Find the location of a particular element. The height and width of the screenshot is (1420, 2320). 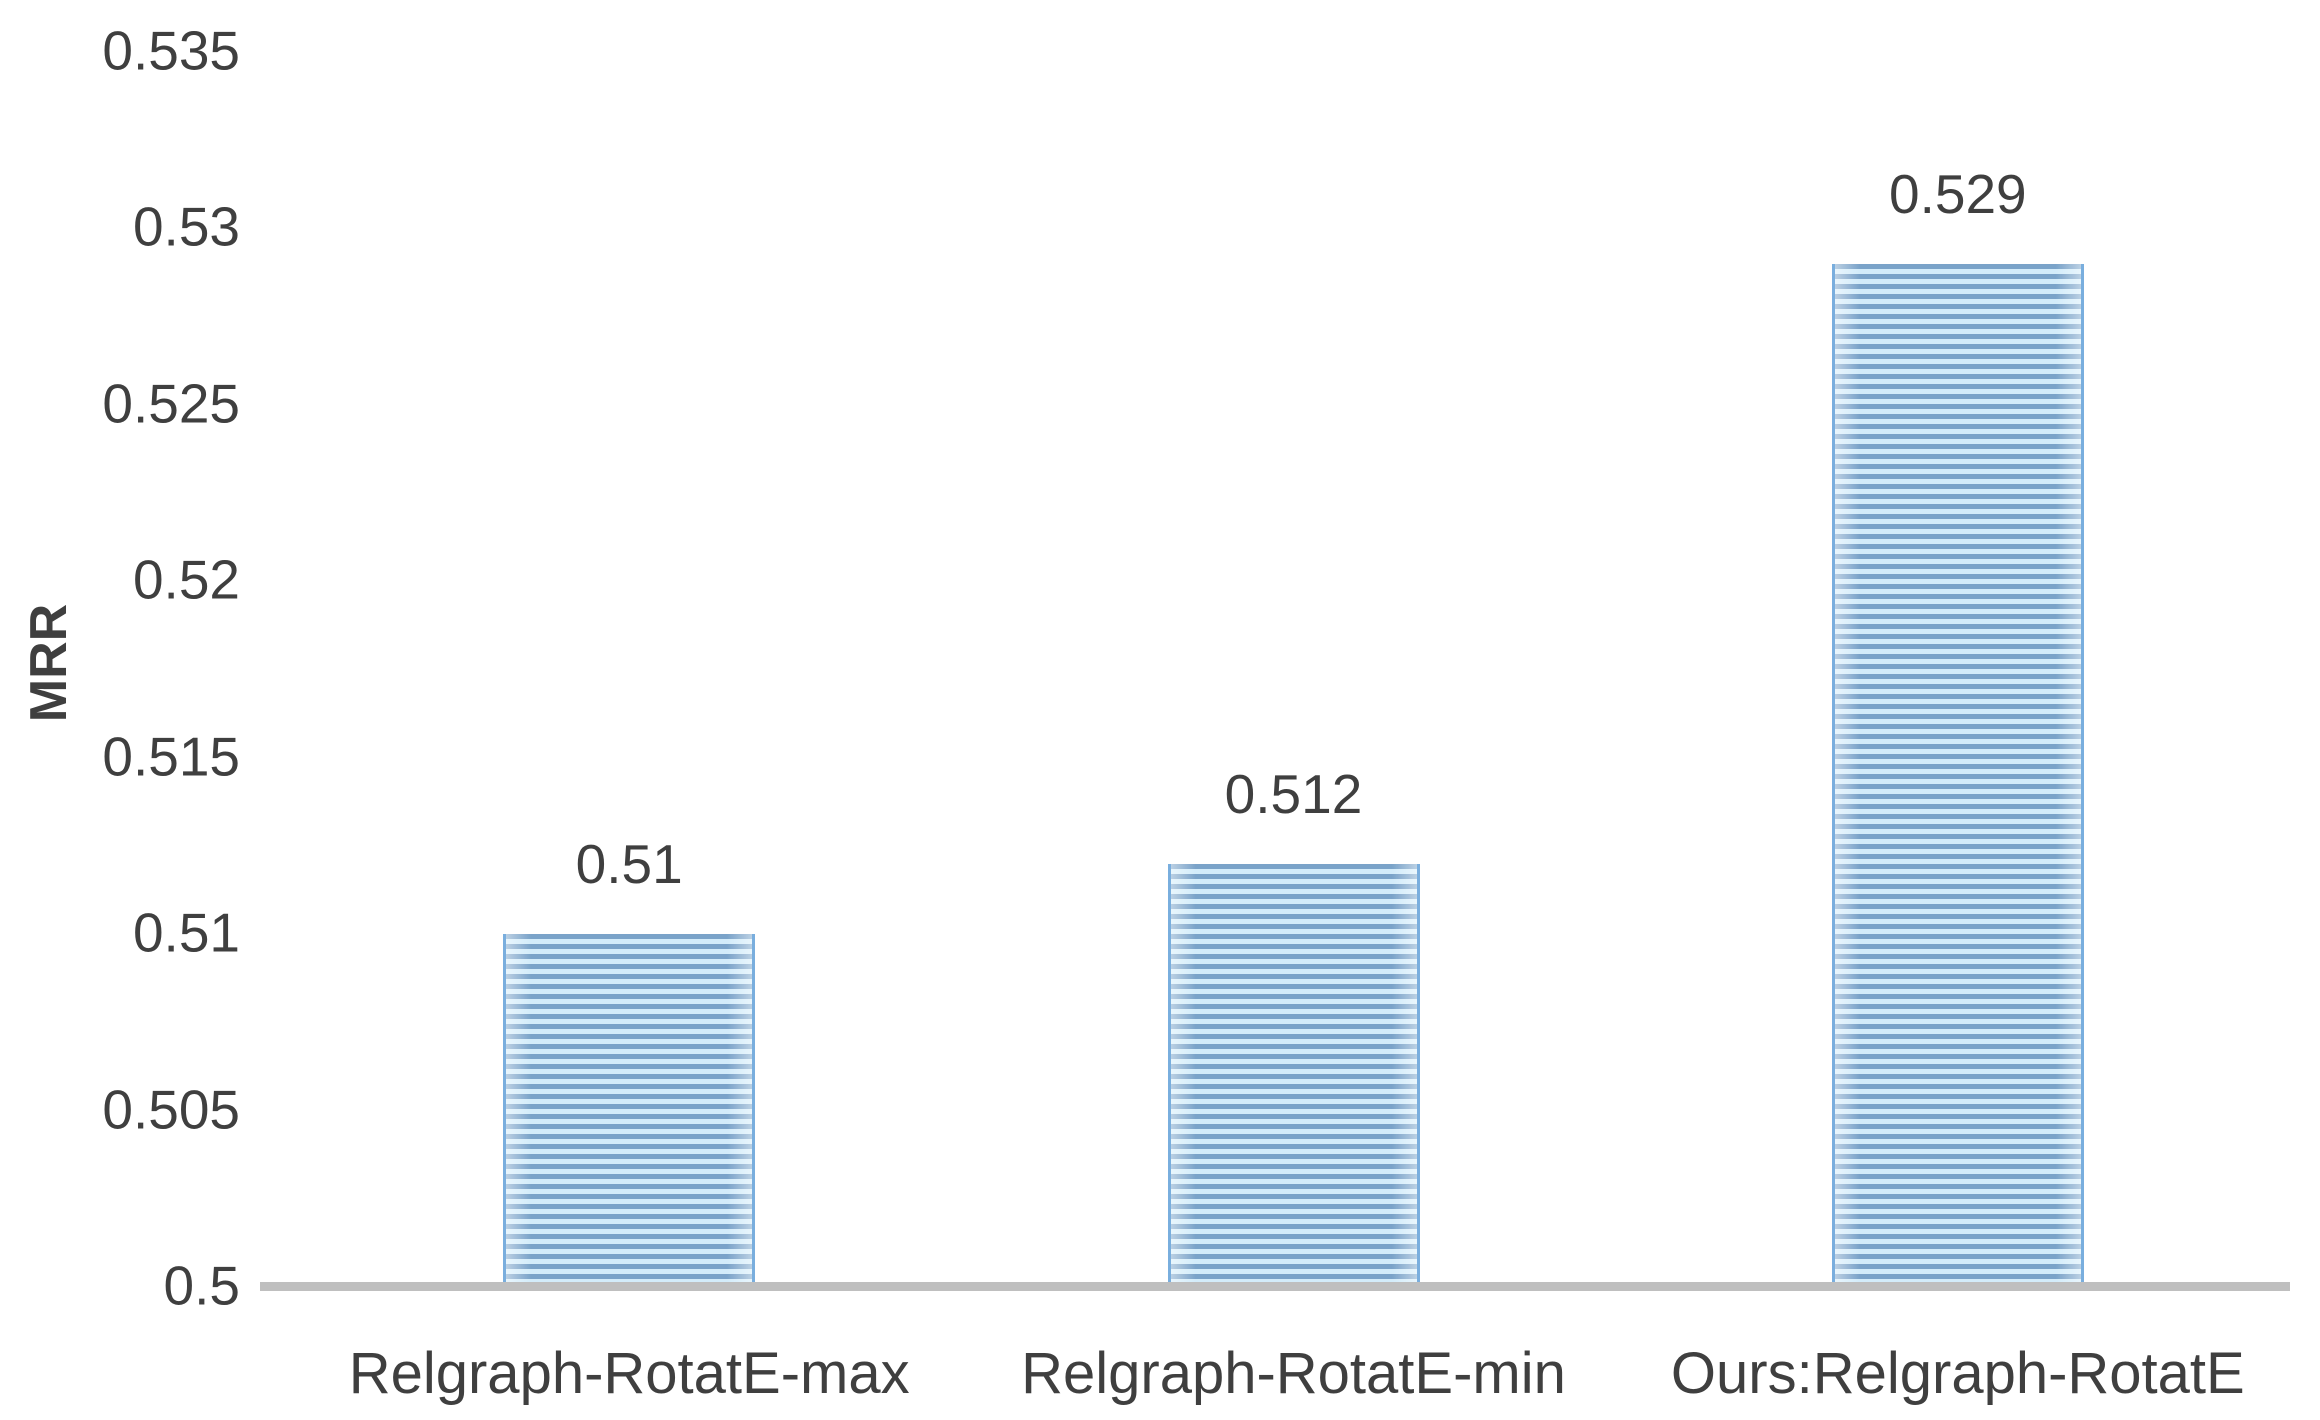

y-tick-label: 0.535 is located at coordinates (171, 50).